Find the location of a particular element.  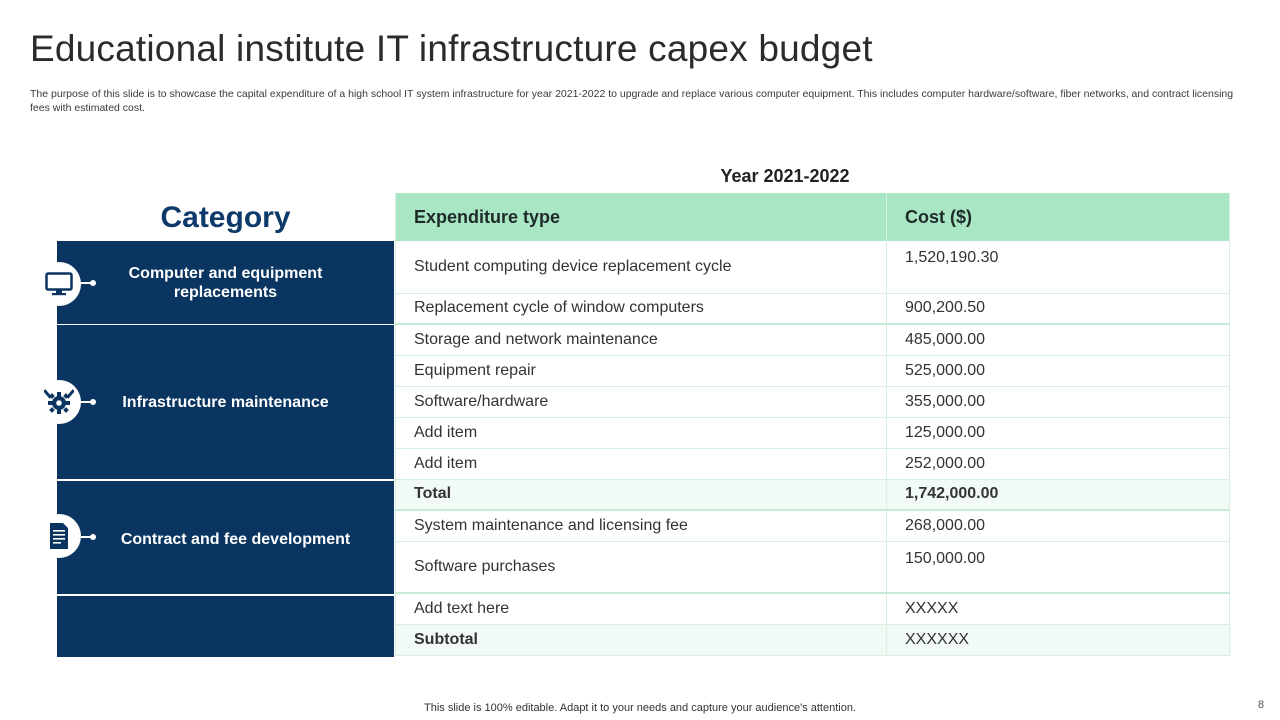

cost-cell: 268,000.00 is located at coordinates (1058, 526).